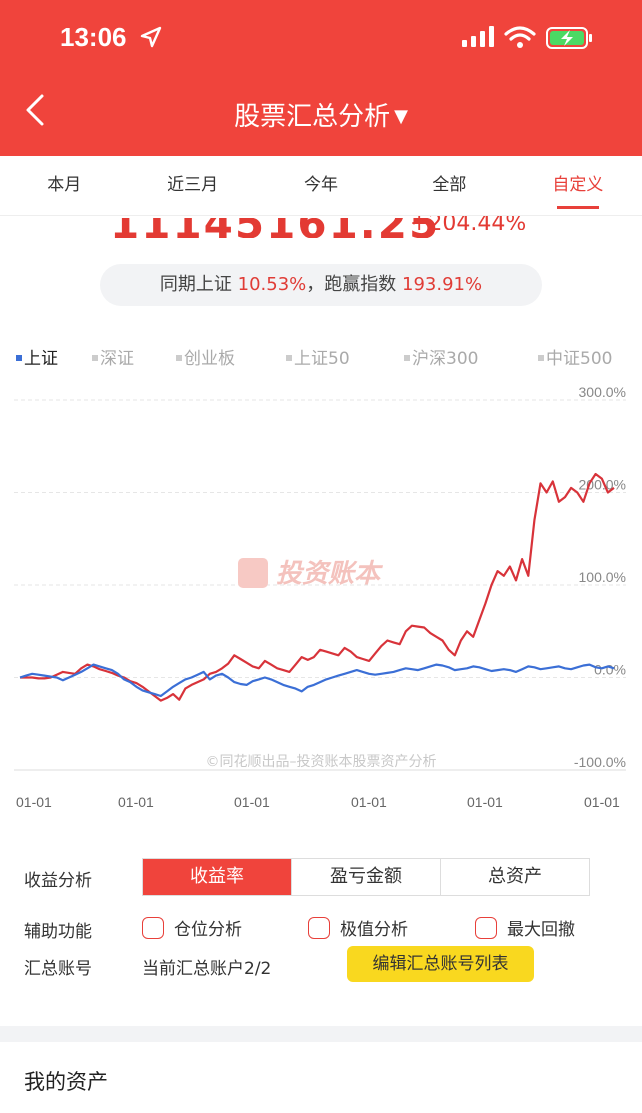 This screenshot has height=1113, width=642. Describe the element at coordinates (321, 78) in the screenshot. I see `app-header: 13:06 股票汇总分析 ▼` at that location.